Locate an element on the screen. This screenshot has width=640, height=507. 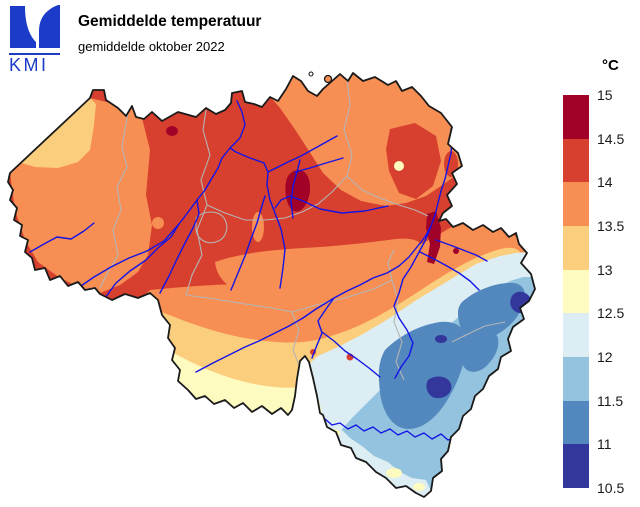
river-ijzer is located at coordinates (62, 237).